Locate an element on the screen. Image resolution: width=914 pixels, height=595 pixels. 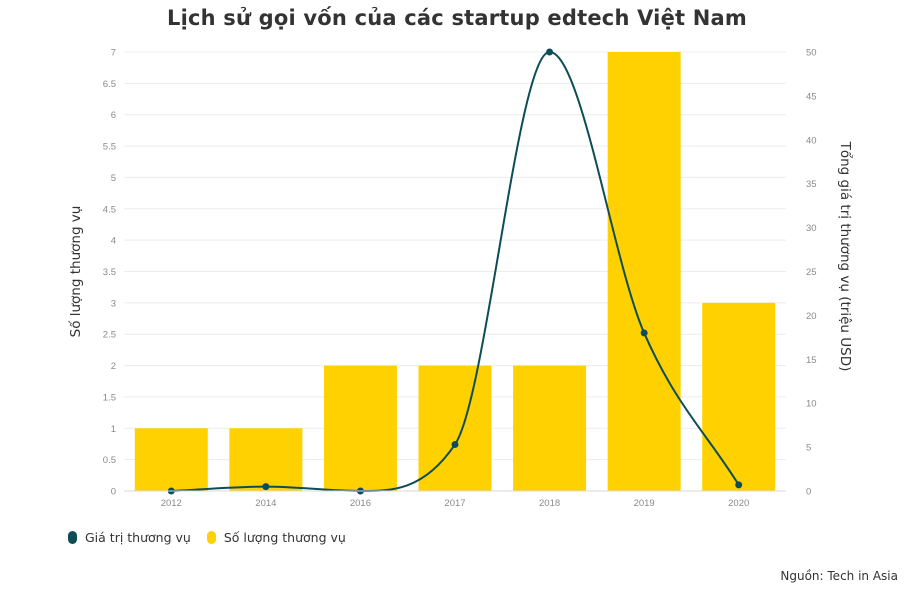
value-point-2018 is located at coordinates (550, 52).